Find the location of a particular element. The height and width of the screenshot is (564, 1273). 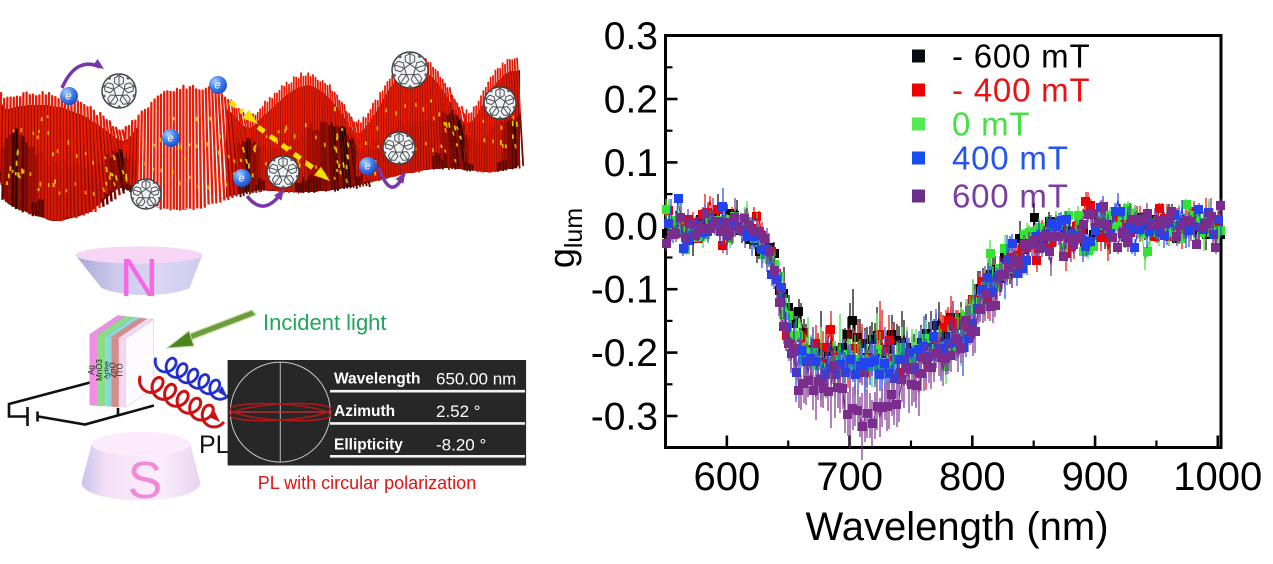

svg-text: 600 mT is located at coordinates (1010, 196).